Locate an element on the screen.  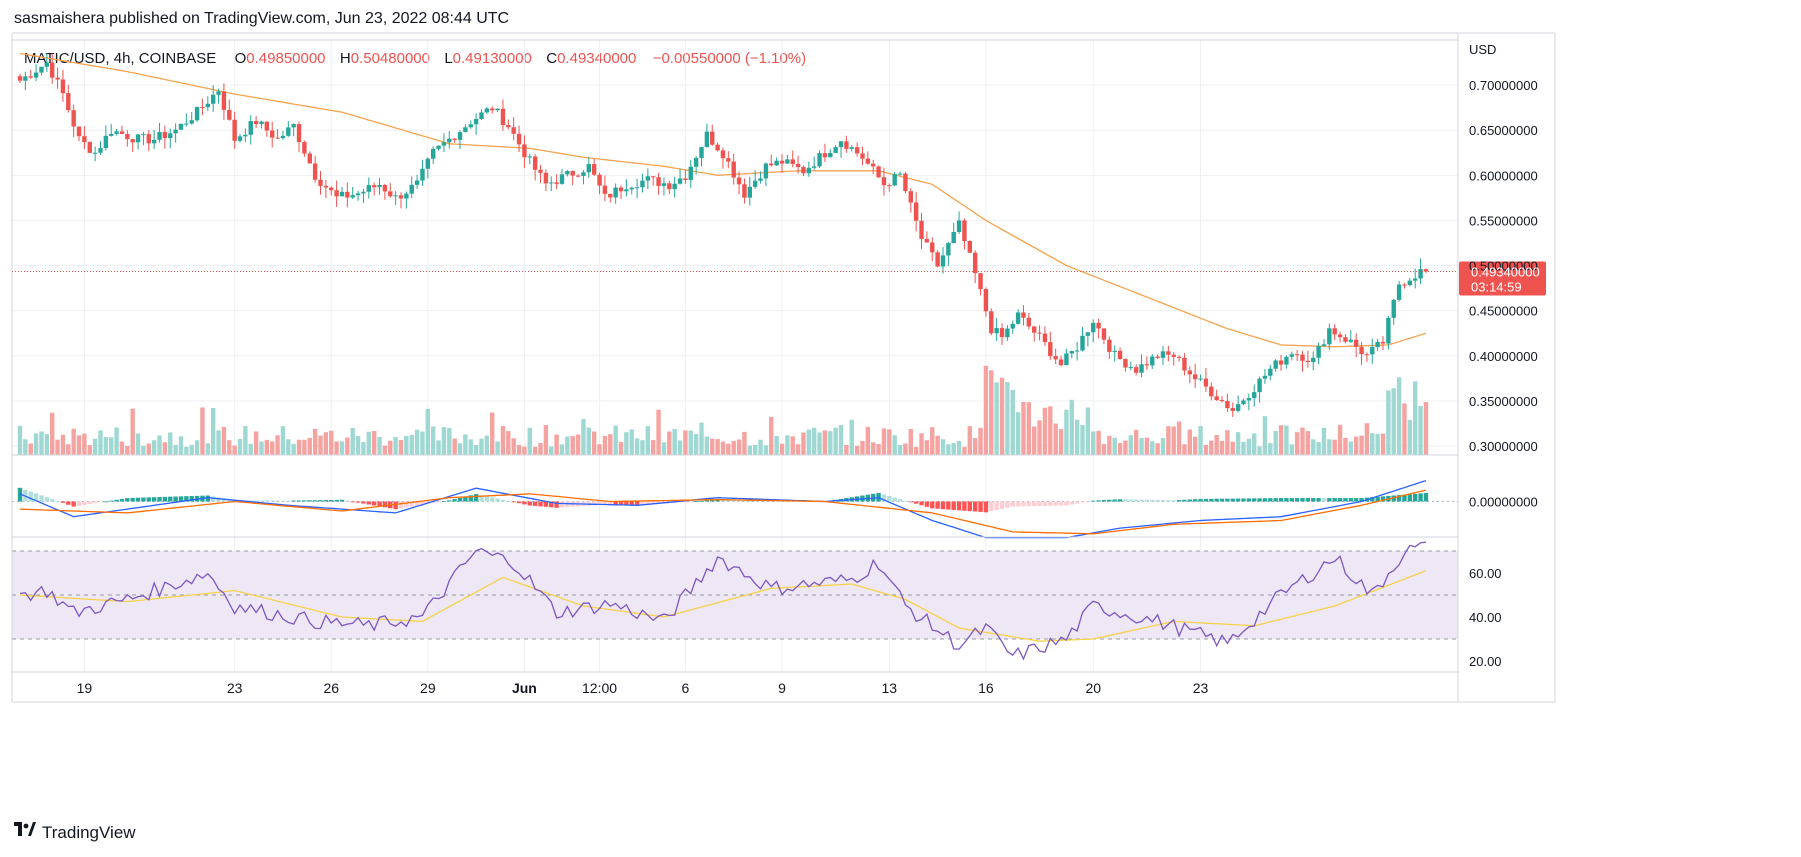
low-value: 0.49130000 is located at coordinates (492, 58).